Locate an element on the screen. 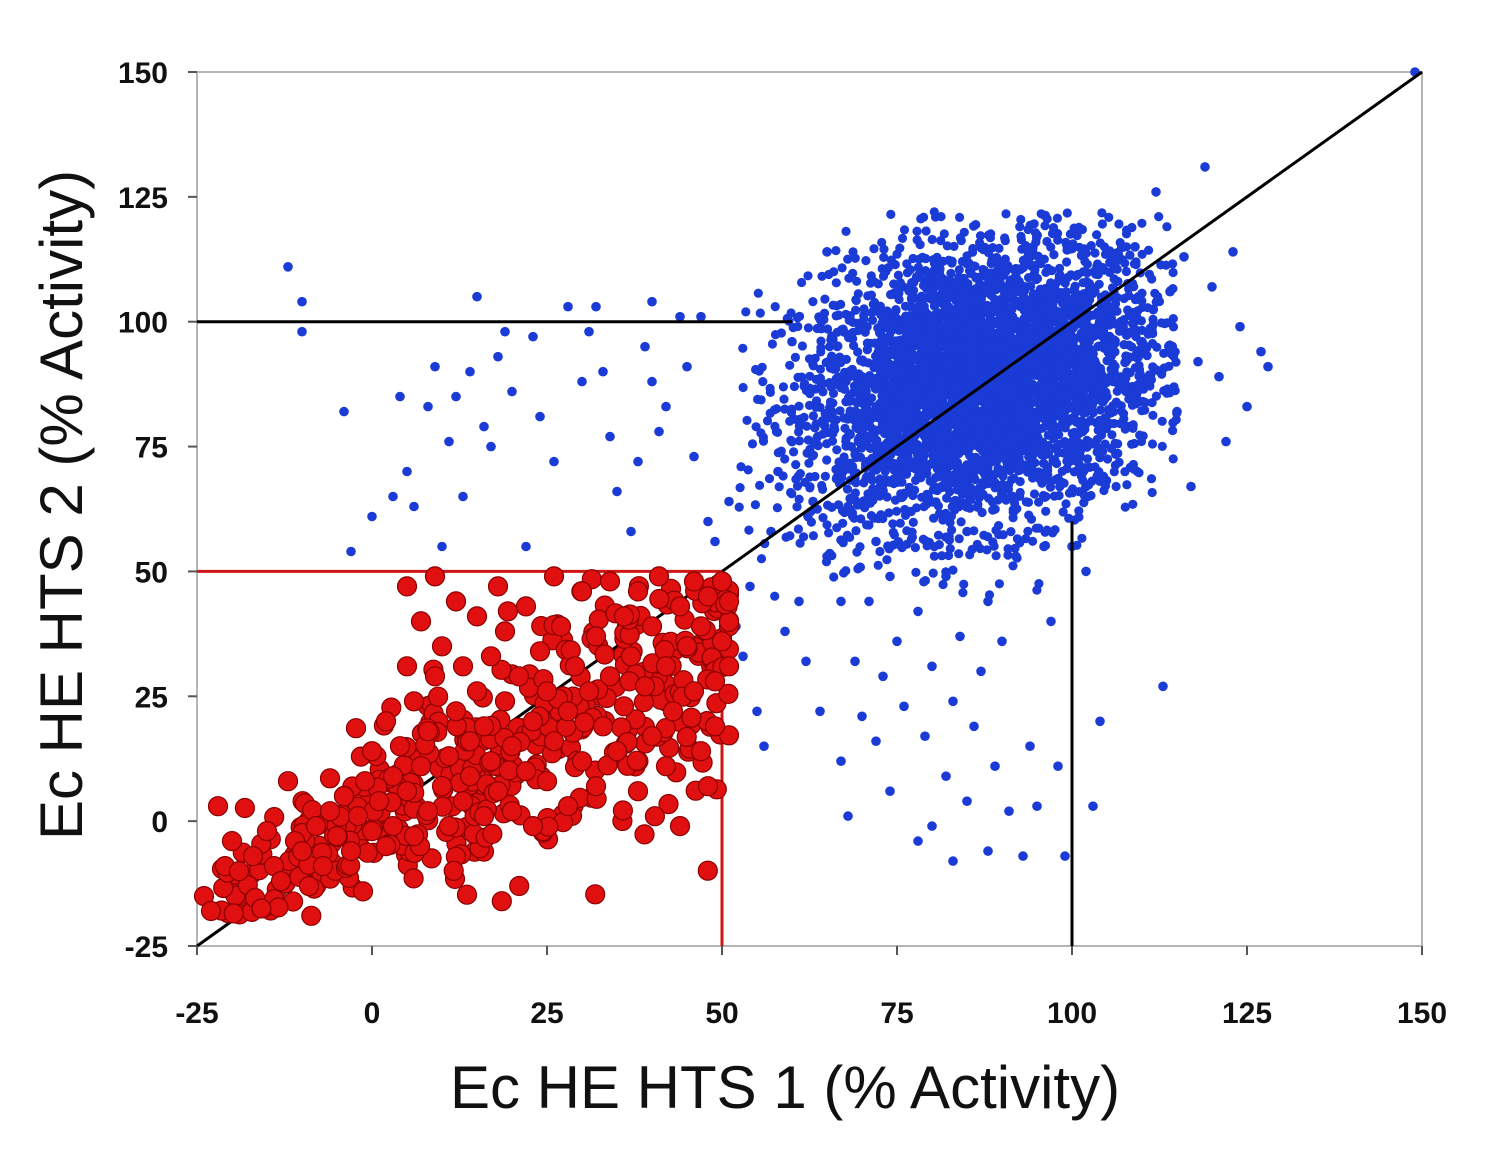 This screenshot has width=1500, height=1154. y-tick-label: -25 is located at coordinates (146, 947).